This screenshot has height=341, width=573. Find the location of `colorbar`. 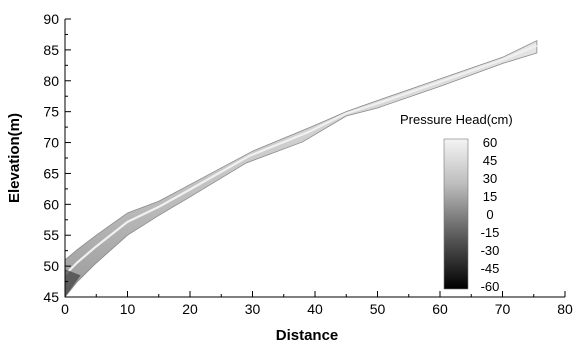

colorbar is located at coordinates (456, 214).